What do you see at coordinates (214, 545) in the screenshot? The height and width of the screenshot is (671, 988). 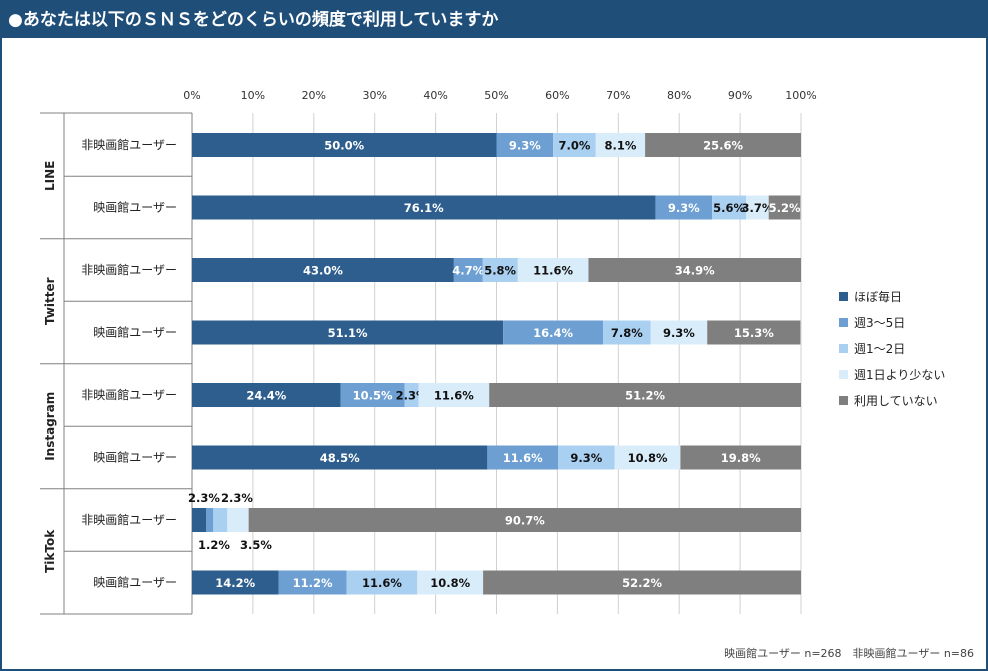 I see `data-label: 1.2%` at bounding box center [214, 545].